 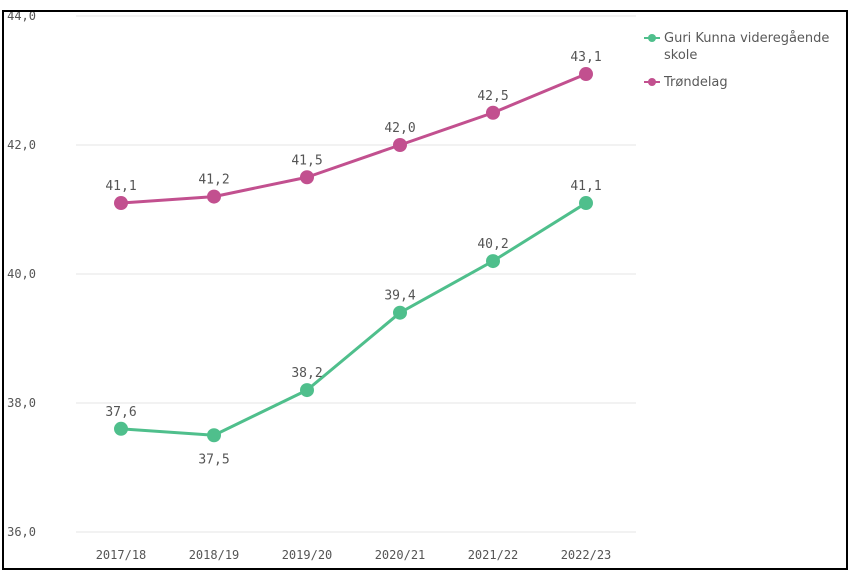 What do you see at coordinates (586, 555) in the screenshot?
I see `x-tick-label: 2022/23` at bounding box center [586, 555].